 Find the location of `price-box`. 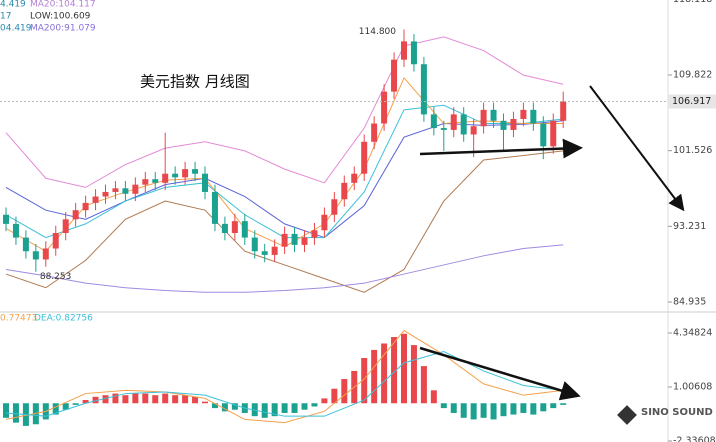

price-box is located at coordinates (692, 101).